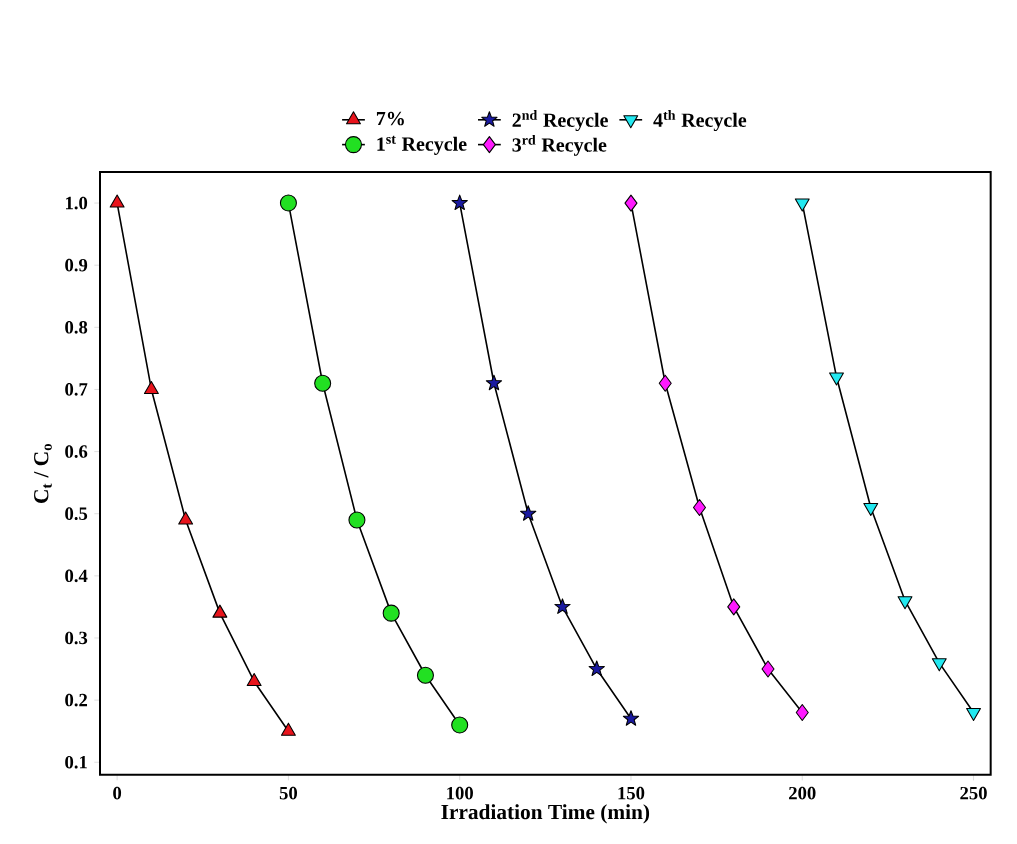 The image size is (1017, 844). Describe the element at coordinates (43, 473) in the screenshot. I see `y-axis-title: C$_{t}$ / C$_{o}$` at that location.